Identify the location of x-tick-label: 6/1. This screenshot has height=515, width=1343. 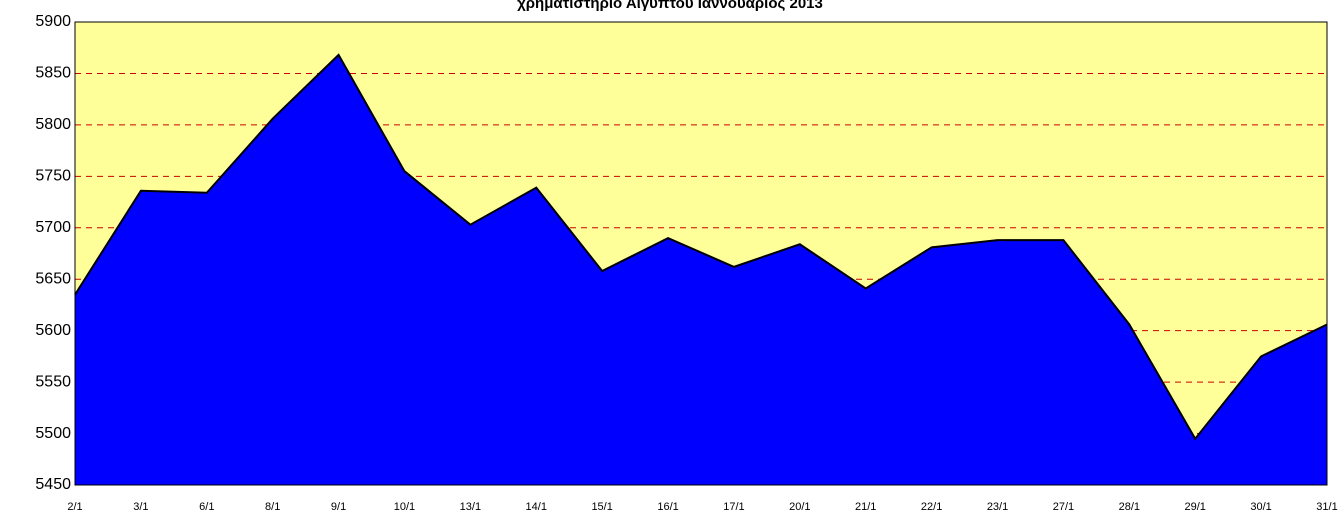
(206, 507).